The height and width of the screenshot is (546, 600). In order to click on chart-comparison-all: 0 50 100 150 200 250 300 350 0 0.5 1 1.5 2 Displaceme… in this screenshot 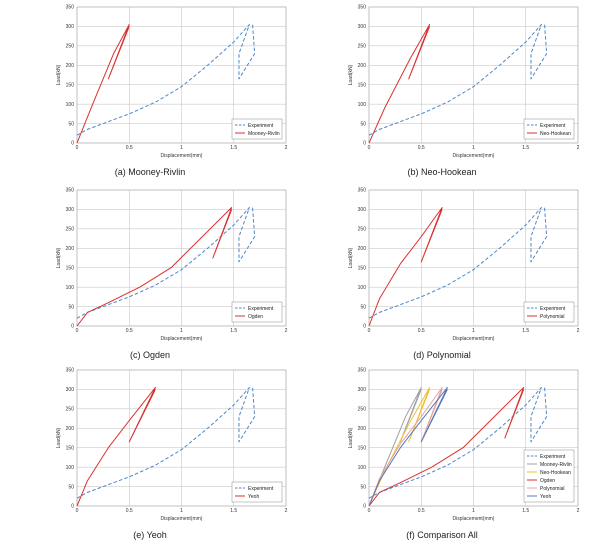, I will do `click(464, 445)`.